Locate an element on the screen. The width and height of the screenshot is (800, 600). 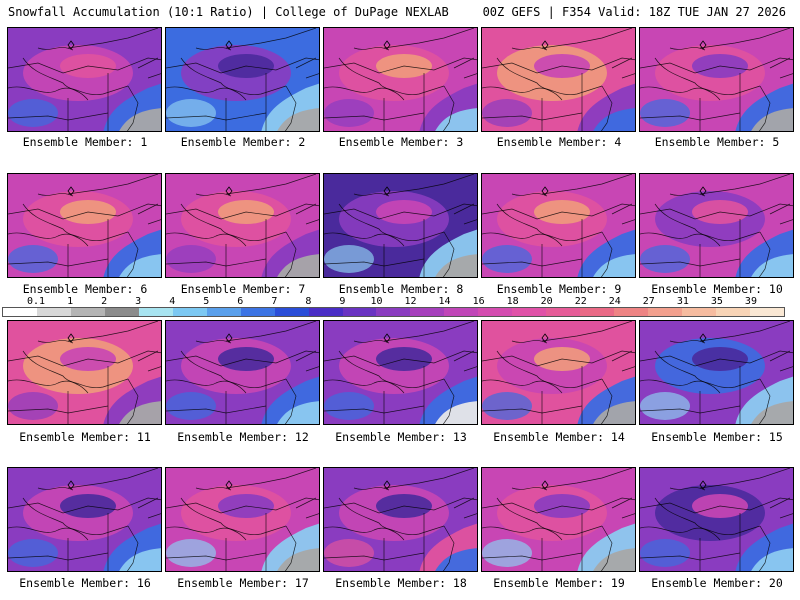
colorbar-tick-label: 7 is located at coordinates (274, 301).